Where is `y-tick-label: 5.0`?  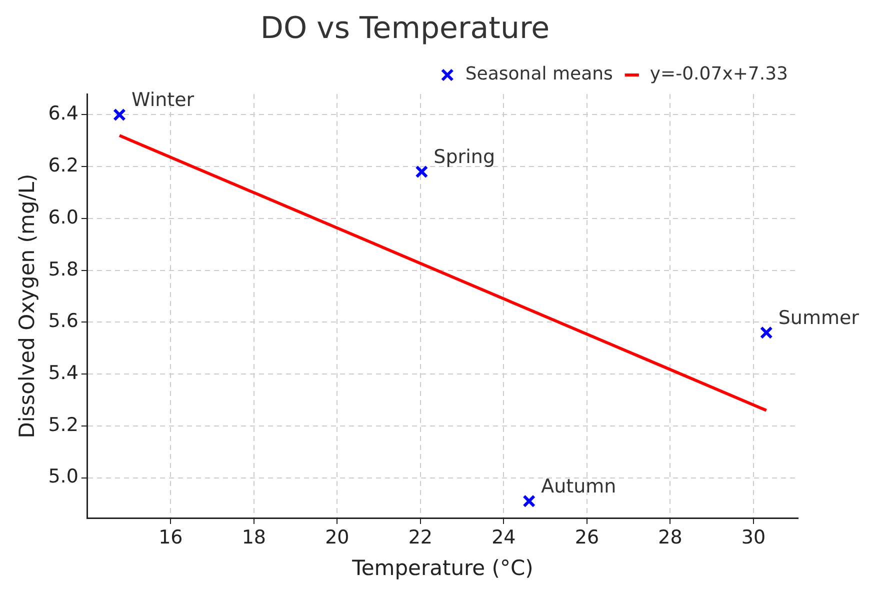 y-tick-label: 5.0 is located at coordinates (63, 477).